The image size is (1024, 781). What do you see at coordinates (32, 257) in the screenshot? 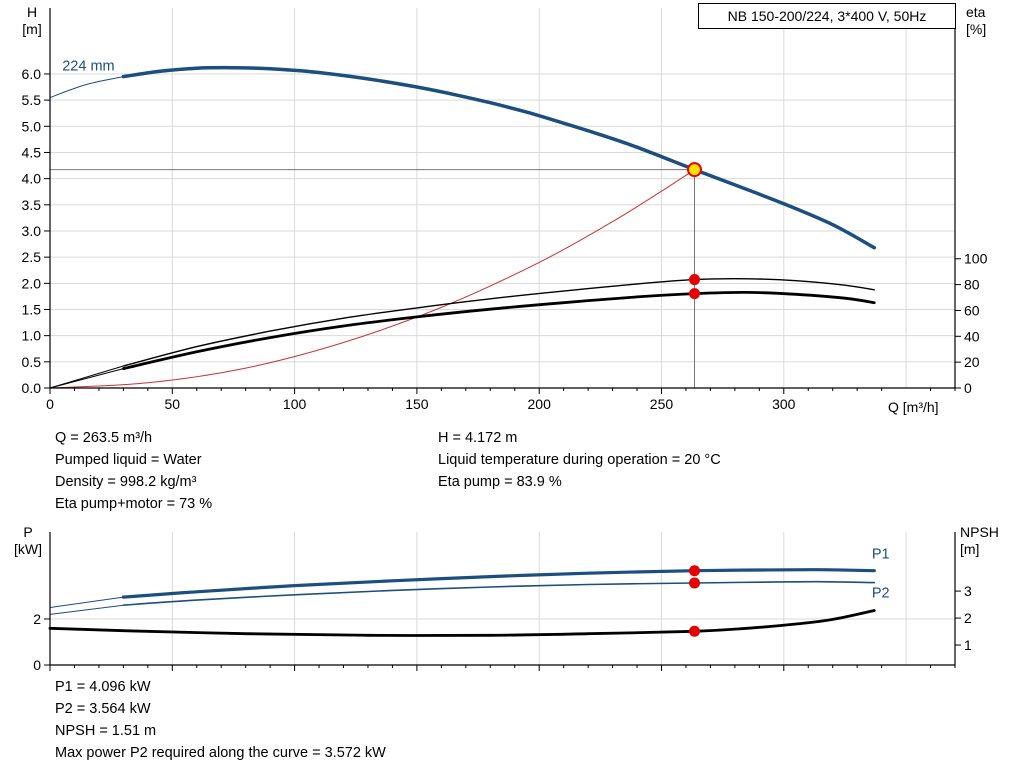
I see `svg-text: 2.5` at bounding box center [32, 257].